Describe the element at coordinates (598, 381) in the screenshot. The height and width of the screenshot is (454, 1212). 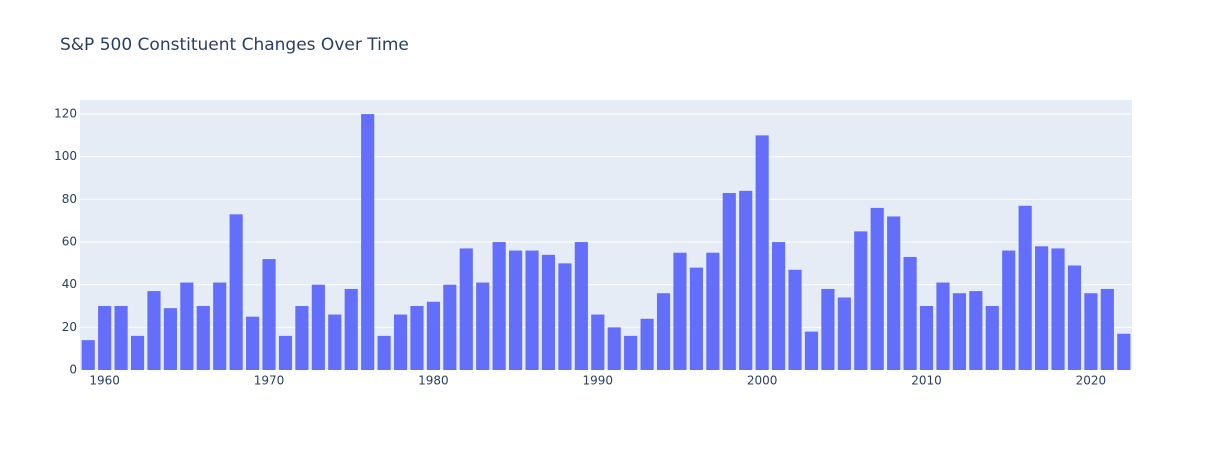
I see `x-tick-label: 1990` at that location.